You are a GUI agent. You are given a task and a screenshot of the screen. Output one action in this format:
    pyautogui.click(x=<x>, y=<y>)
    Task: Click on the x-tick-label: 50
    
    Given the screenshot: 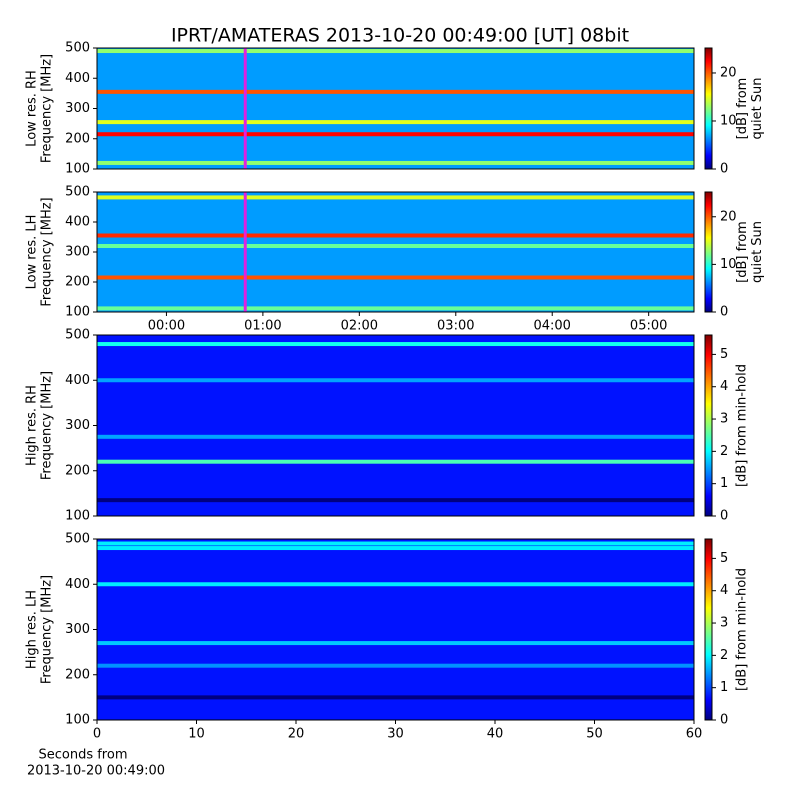 What is the action you would take?
    pyautogui.click(x=594, y=734)
    